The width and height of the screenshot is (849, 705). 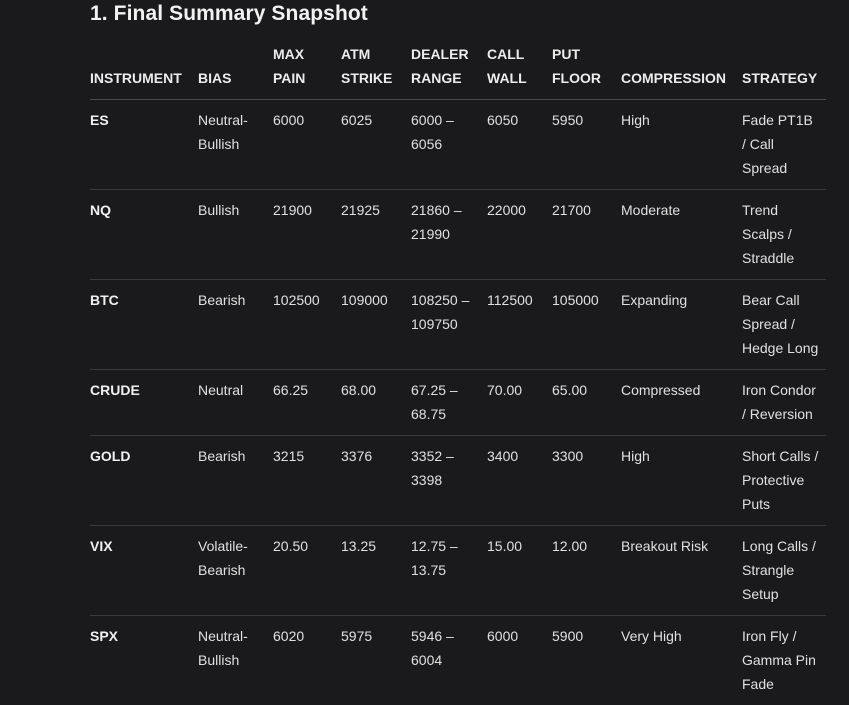 What do you see at coordinates (144, 660) in the screenshot?
I see `cell-instrument: SPX` at bounding box center [144, 660].